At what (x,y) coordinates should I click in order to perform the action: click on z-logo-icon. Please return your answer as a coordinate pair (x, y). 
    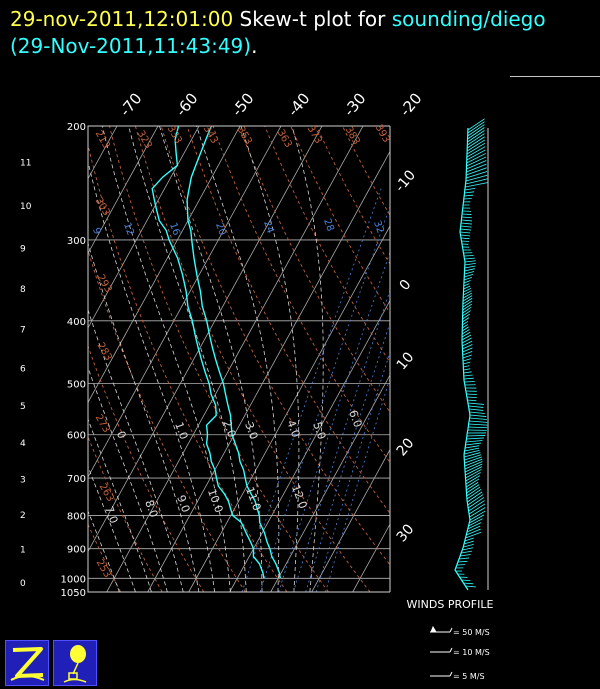
    Looking at the image, I should click on (27, 663).